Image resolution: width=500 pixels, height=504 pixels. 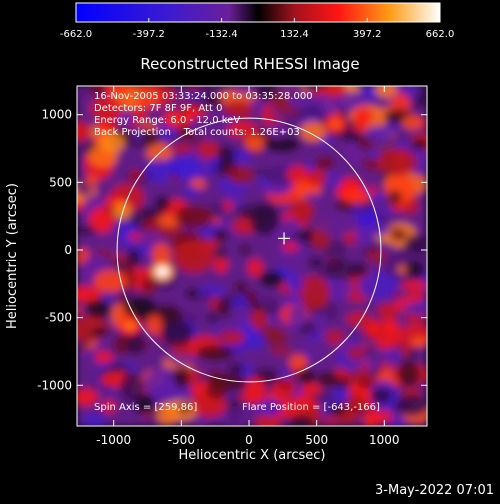 I want to click on colorbar-tick-label: 397.2, so click(x=367, y=34).